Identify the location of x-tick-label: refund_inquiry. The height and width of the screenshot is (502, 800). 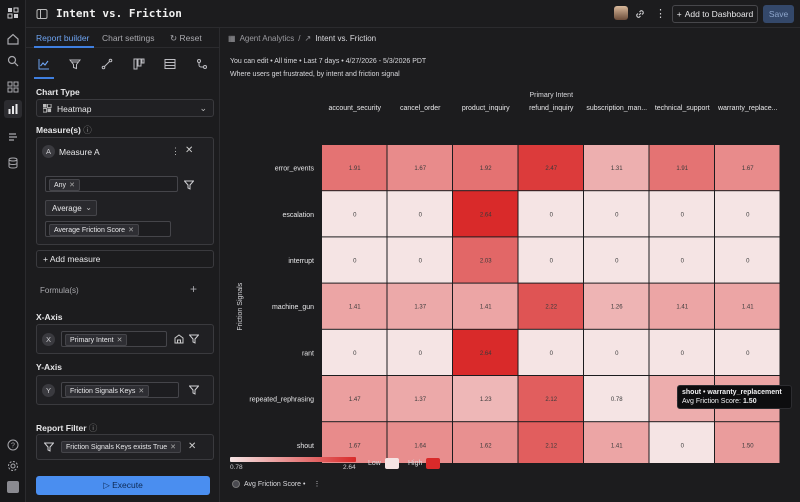
(551, 108).